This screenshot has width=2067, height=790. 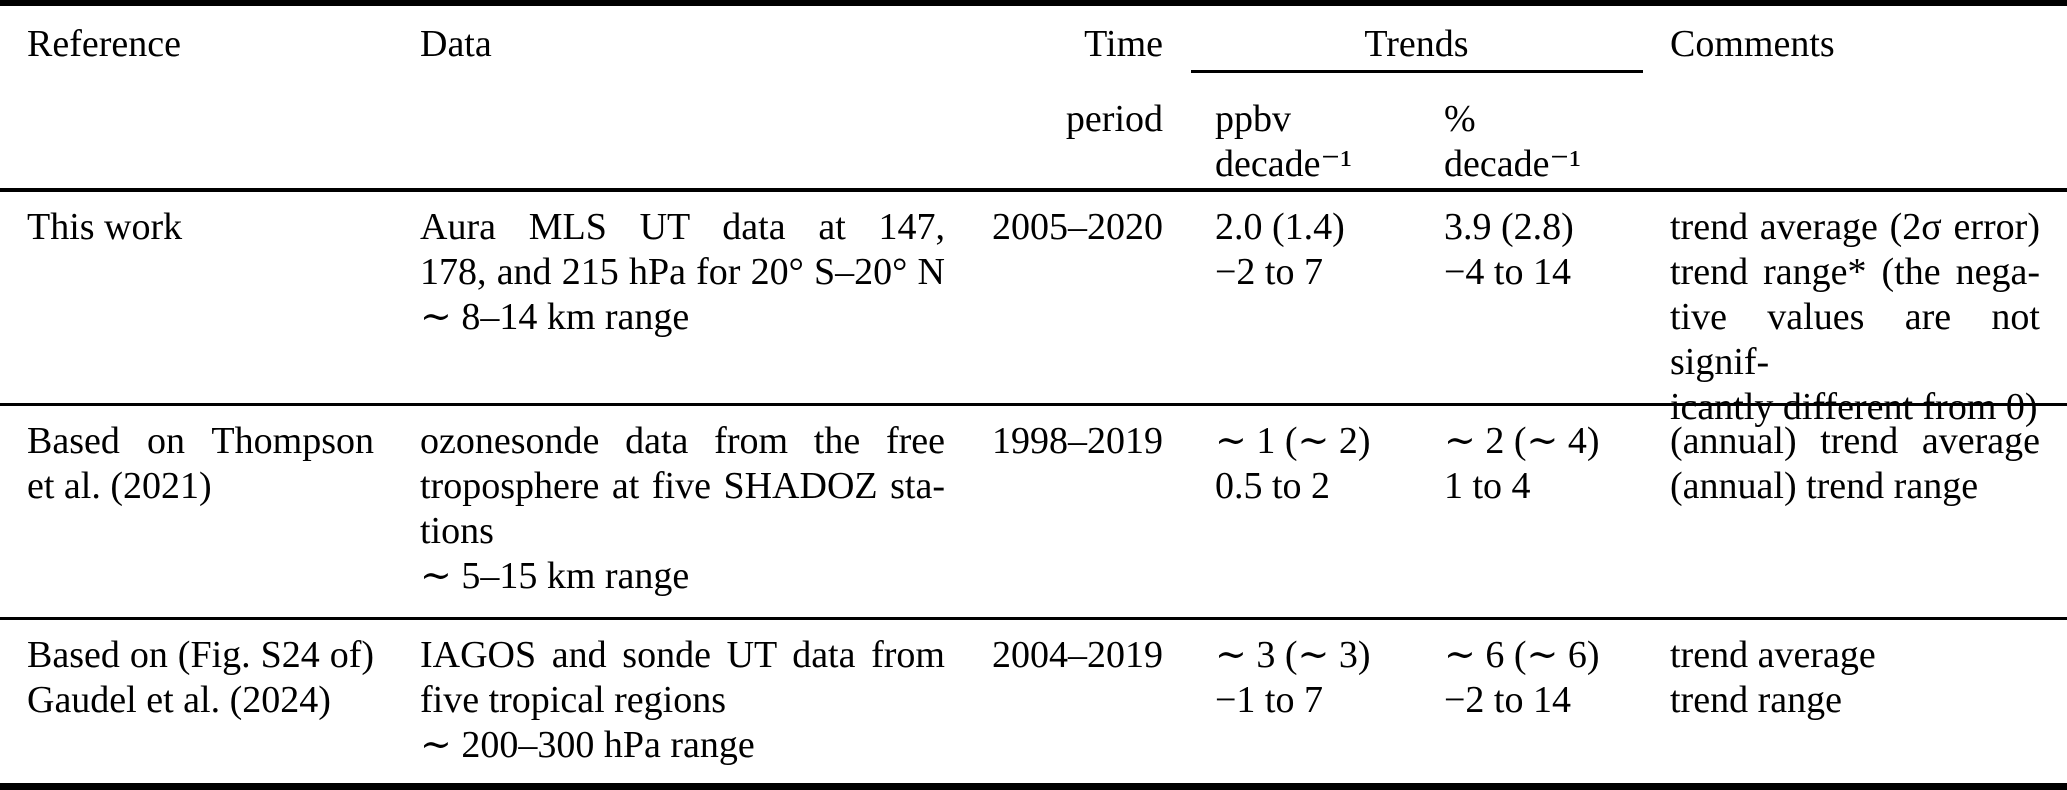 I want to click on header-trends-group: Trends ppbv decade⁻¹ % decade⁻¹, so click(x=1416, y=105).